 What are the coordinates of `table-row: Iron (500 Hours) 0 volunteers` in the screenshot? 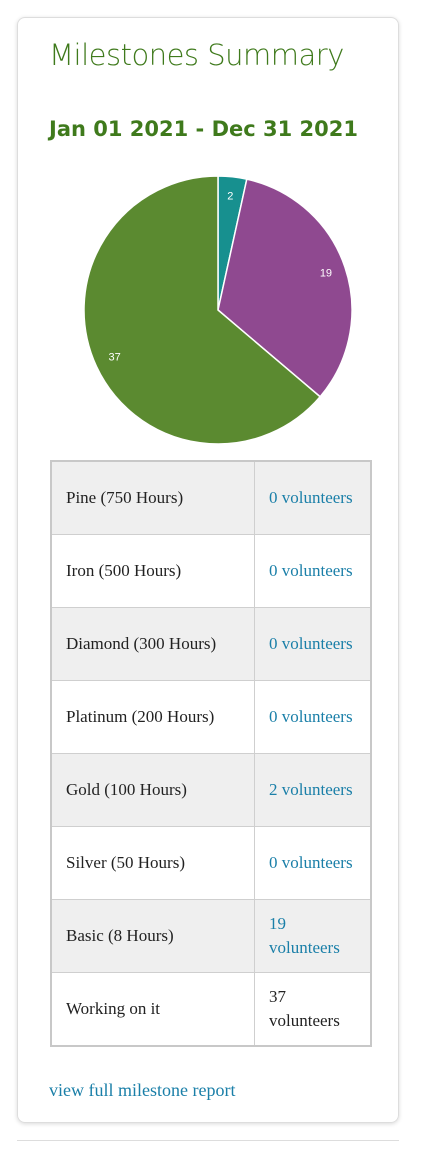 It's located at (211, 571).